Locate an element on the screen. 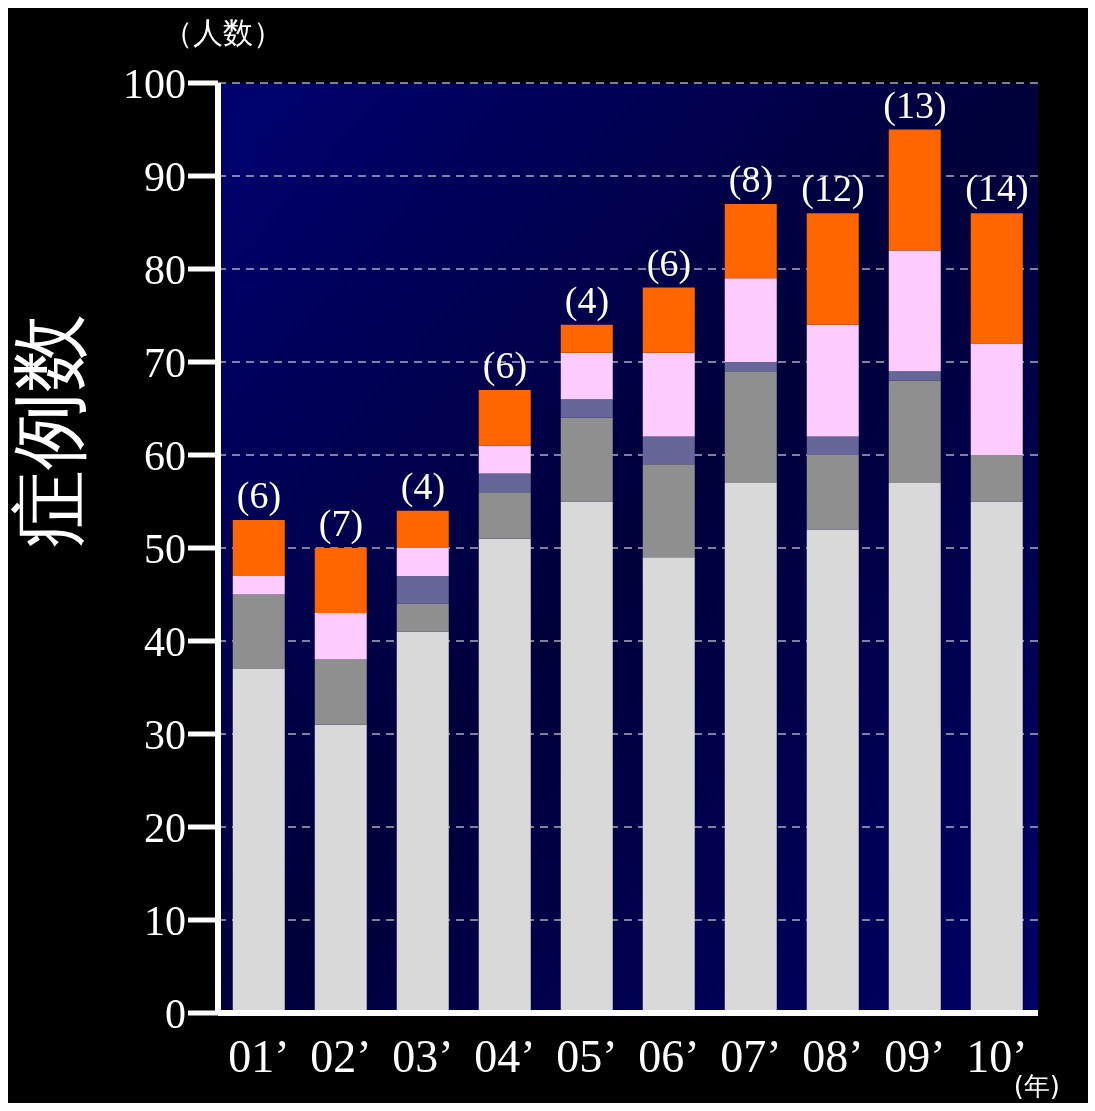 The height and width of the screenshot is (1111, 1095). y-tick-label: 50 is located at coordinates (165, 548).